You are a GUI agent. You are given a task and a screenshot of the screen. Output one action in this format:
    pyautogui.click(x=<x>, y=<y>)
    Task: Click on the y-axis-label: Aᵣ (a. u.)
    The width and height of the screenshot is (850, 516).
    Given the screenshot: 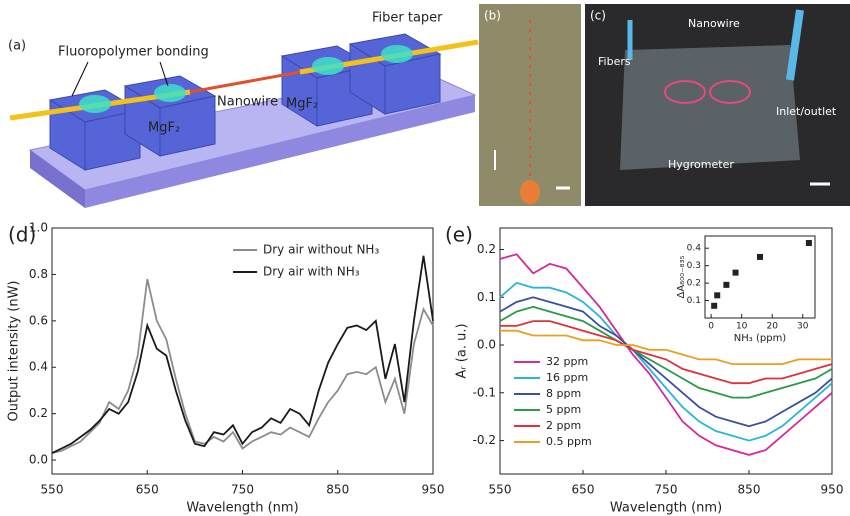 What is the action you would take?
    pyautogui.click(x=462, y=350)
    